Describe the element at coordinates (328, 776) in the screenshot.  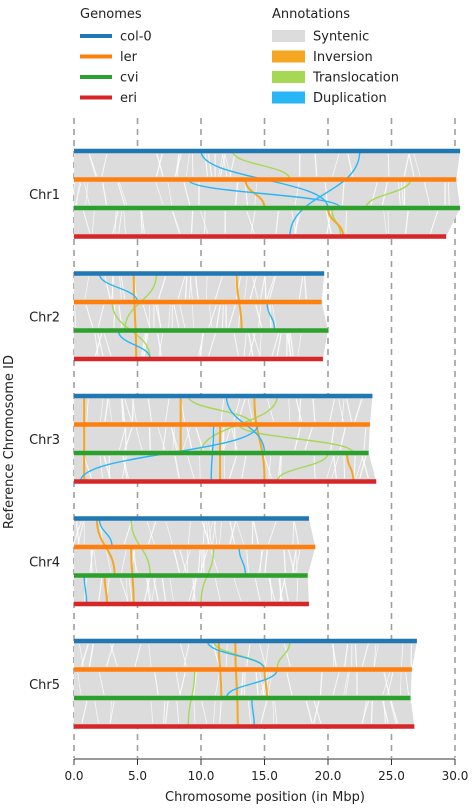
I see `x-tick-label: 20.0` at that location.